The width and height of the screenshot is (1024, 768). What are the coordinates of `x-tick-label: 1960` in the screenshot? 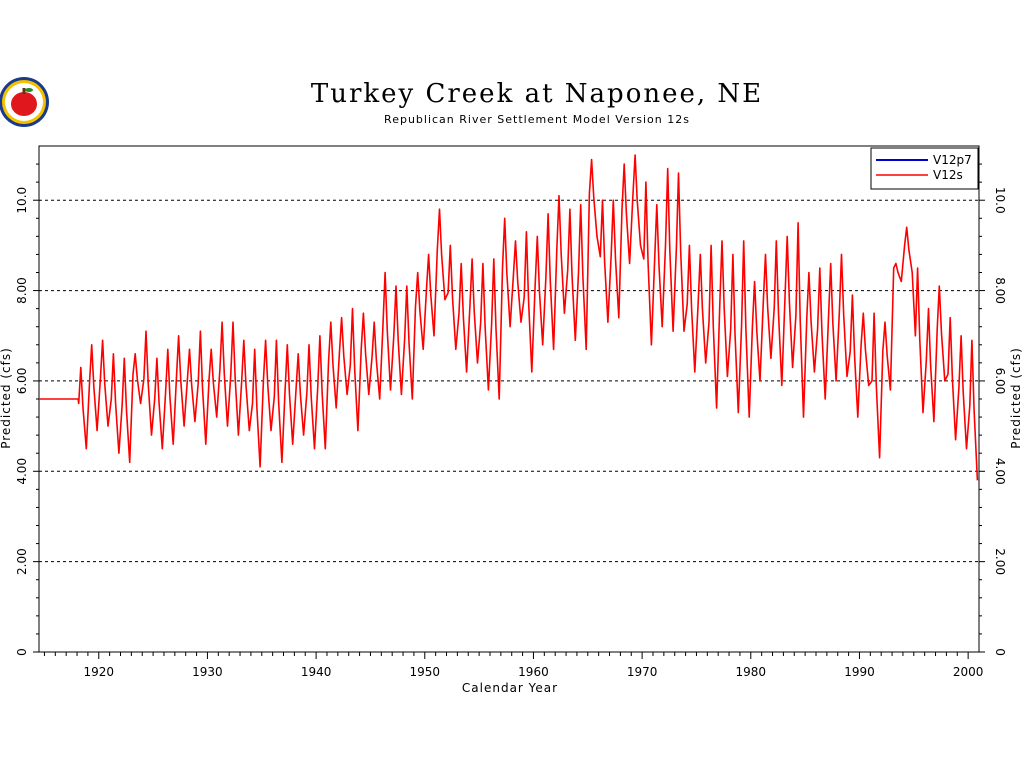 It's located at (533, 672).